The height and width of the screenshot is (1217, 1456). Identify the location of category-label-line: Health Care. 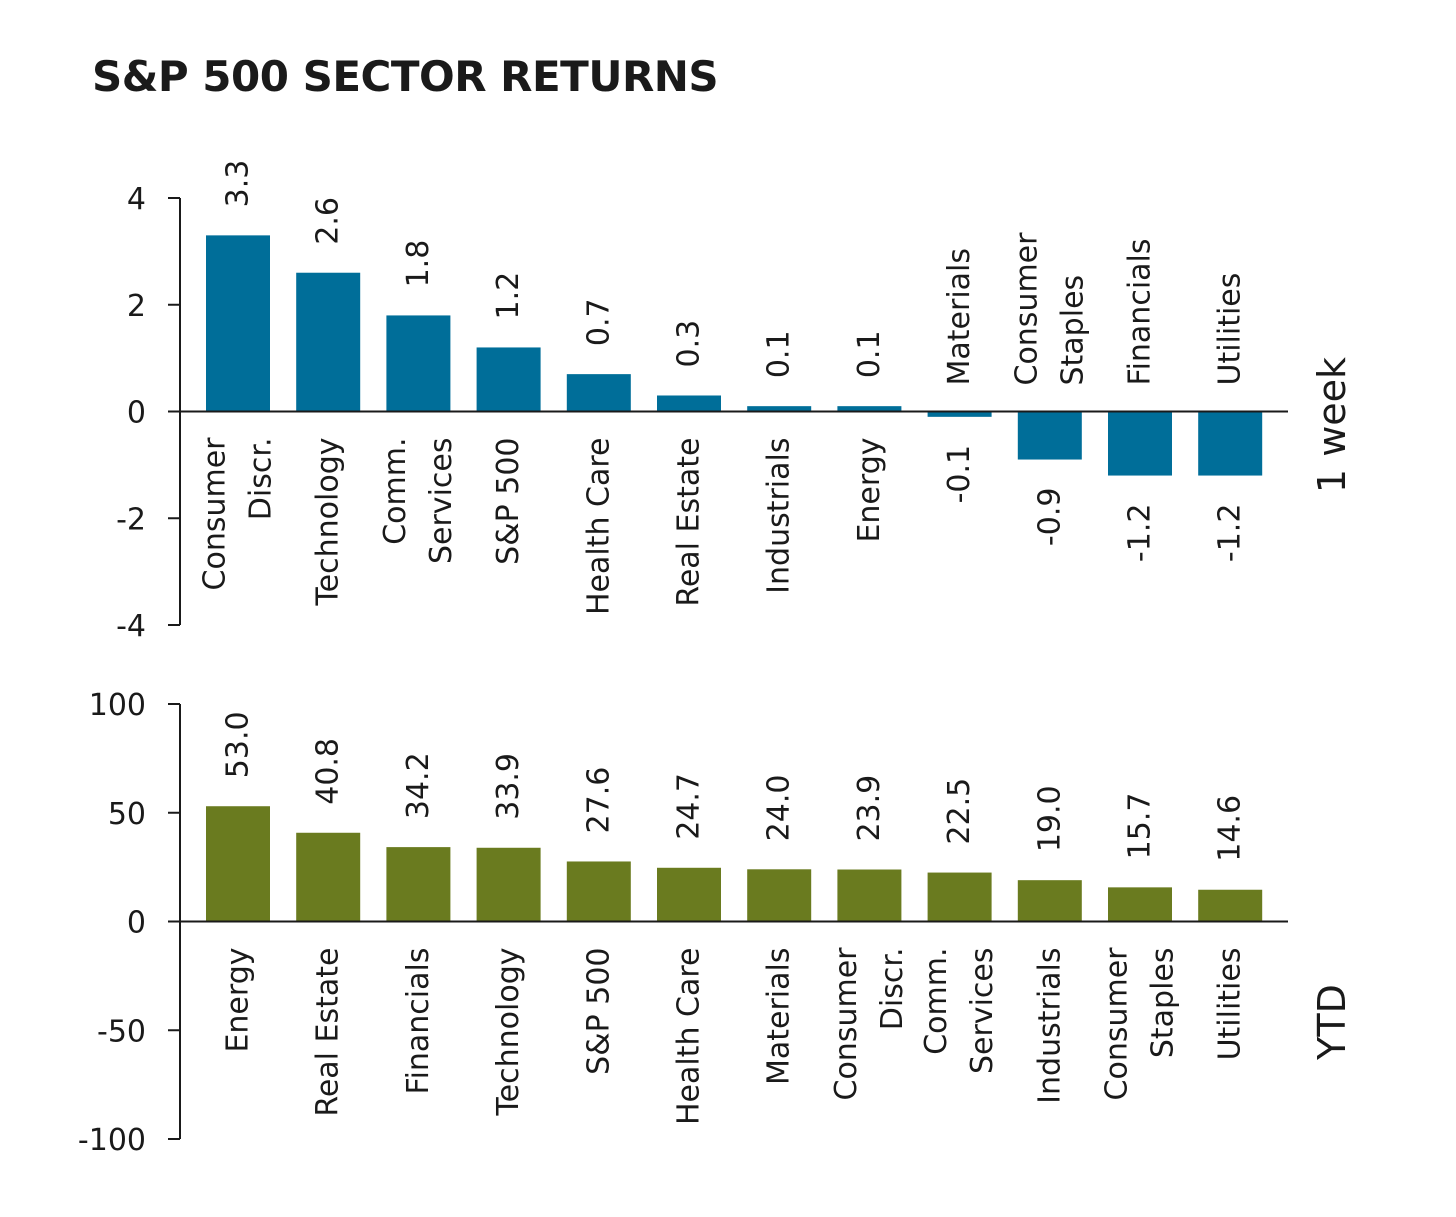
(689, 1037).